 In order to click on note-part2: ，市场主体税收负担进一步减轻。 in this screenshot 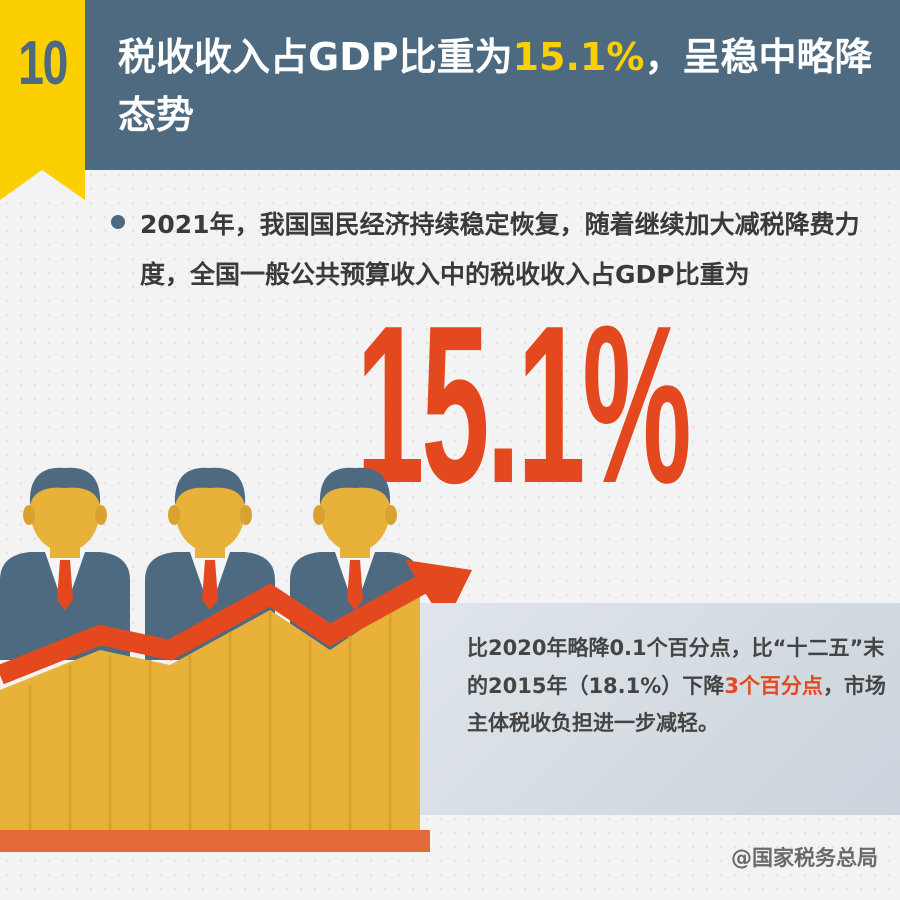, I will do `click(676, 704)`.